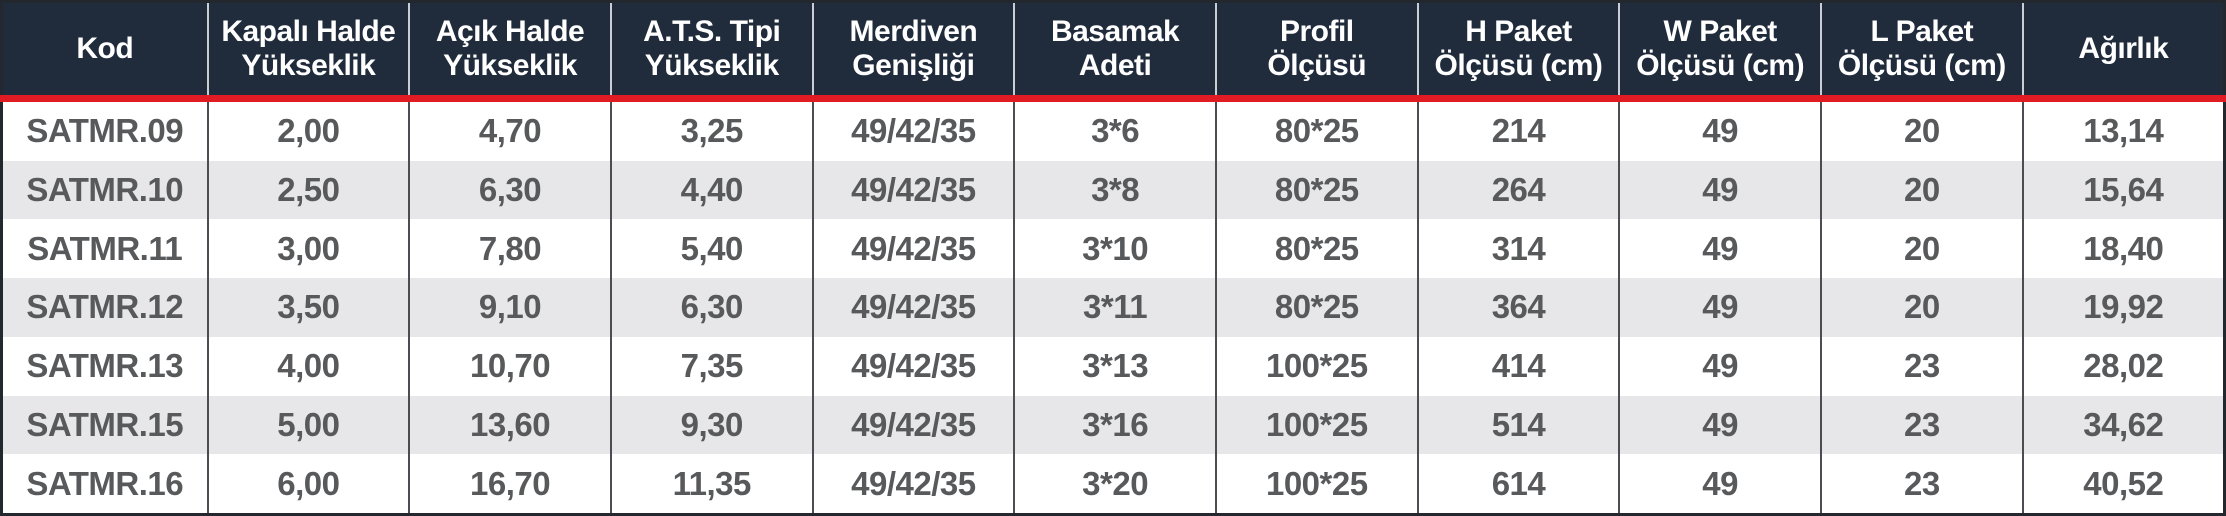  Describe the element at coordinates (510, 366) in the screenshot. I see `cell-acik-halde: 10,70` at that location.